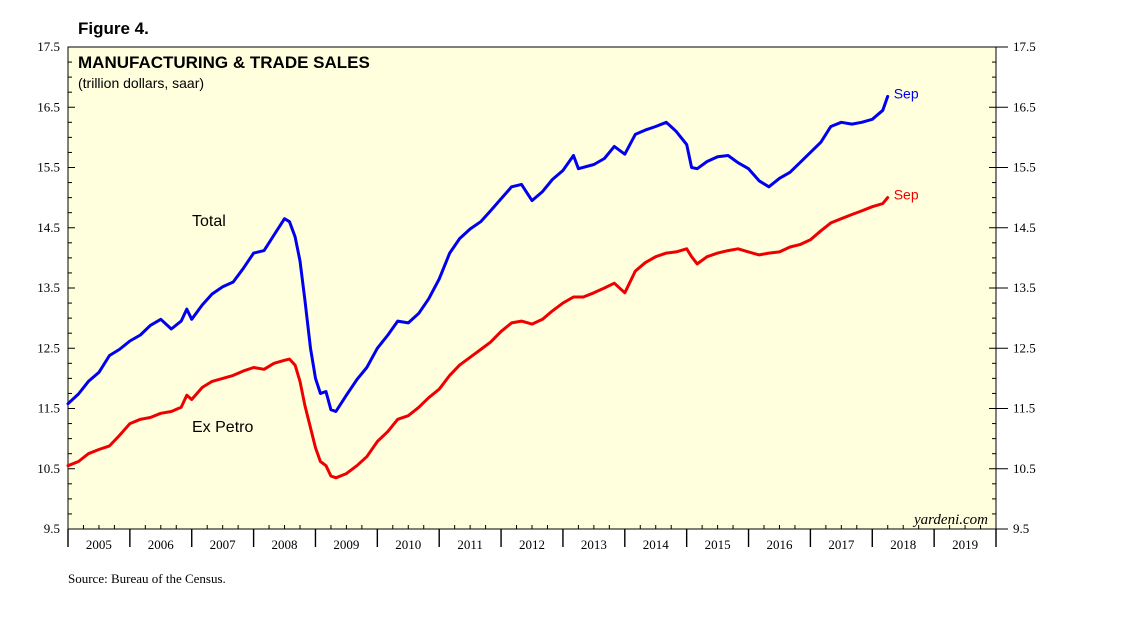 This screenshot has height=621, width=1138. What do you see at coordinates (48, 46) in the screenshot?
I see `y-tick-label-left: 17.5` at bounding box center [48, 46].